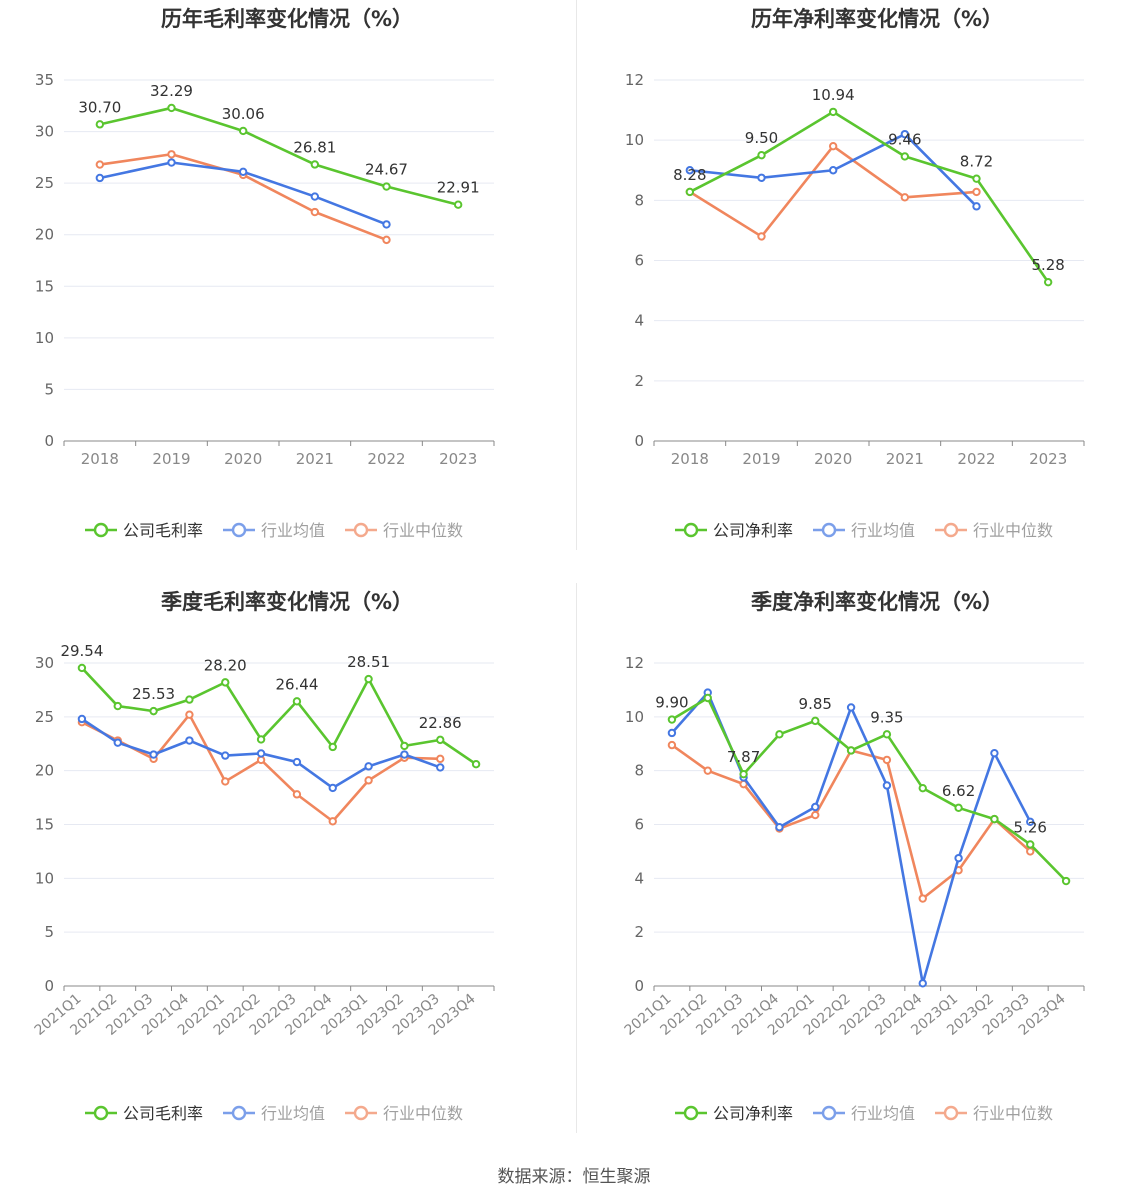 The height and width of the screenshot is (1202, 1148). I want to click on data-label: 28.20, so click(225, 665).